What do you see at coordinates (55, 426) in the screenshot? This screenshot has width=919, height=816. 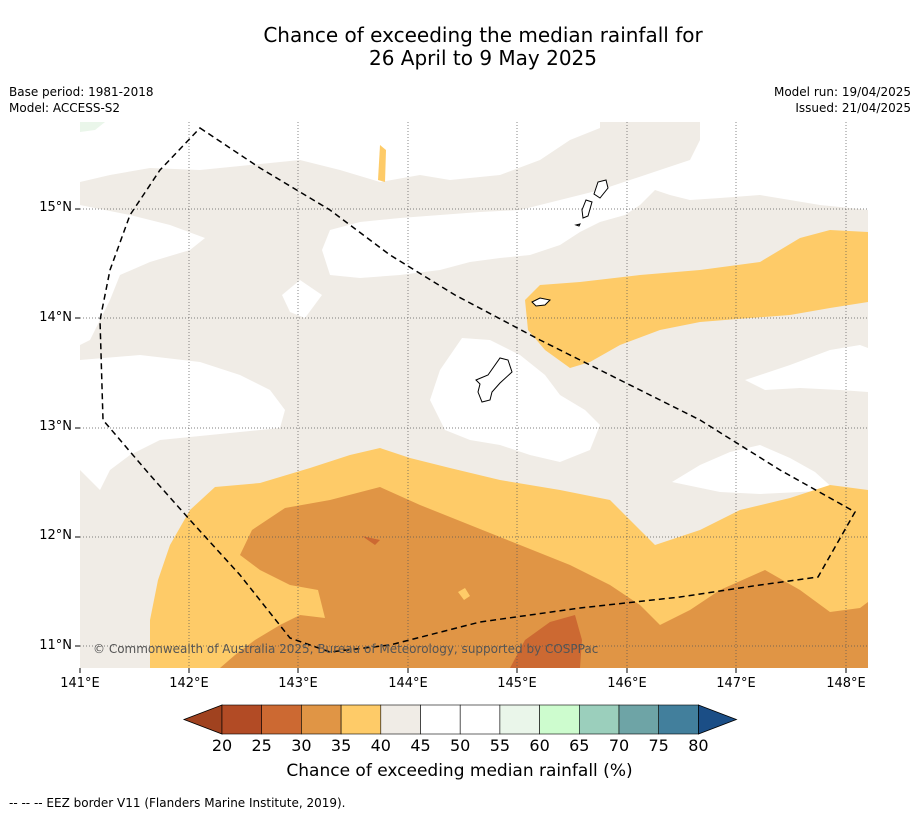 I see `lat-label-13: 13°N` at bounding box center [55, 426].